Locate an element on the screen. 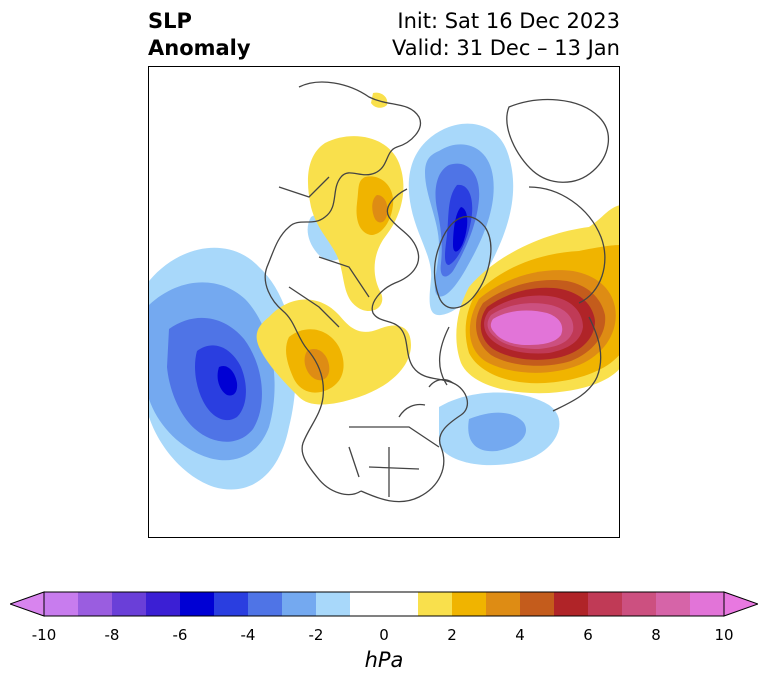 Image resolution: width=768 pixels, height=684 pixels. colorbar-tick-label: 2 is located at coordinates (452, 635).